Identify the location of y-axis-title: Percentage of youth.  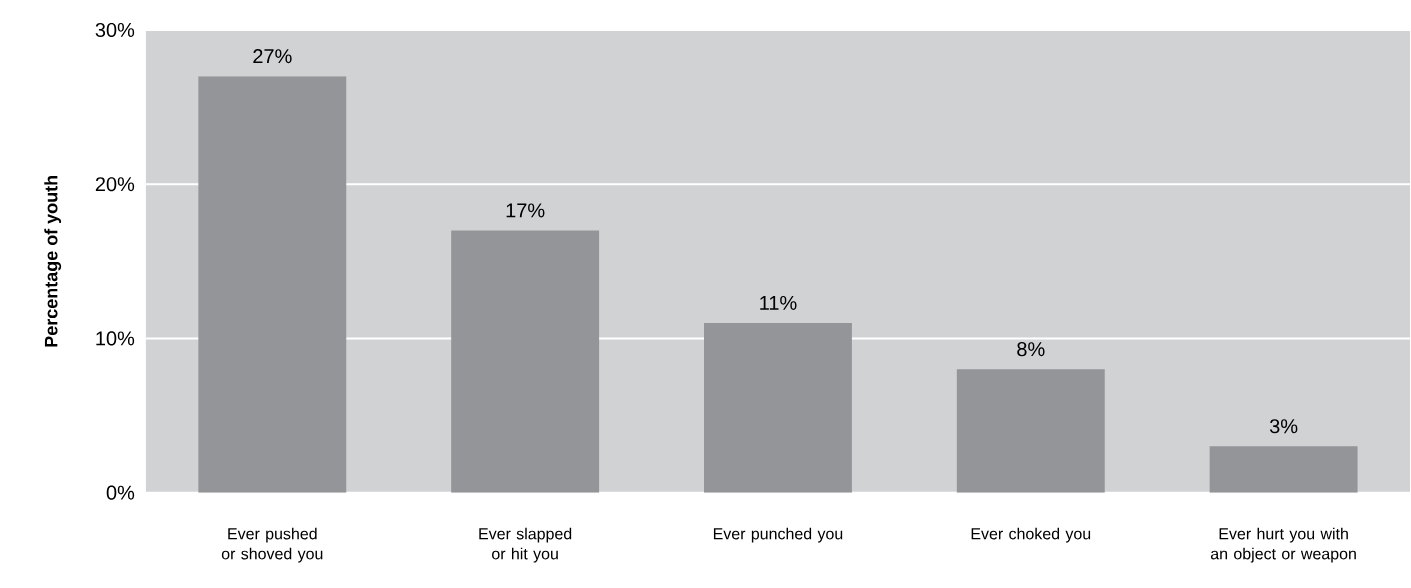
(53, 261).